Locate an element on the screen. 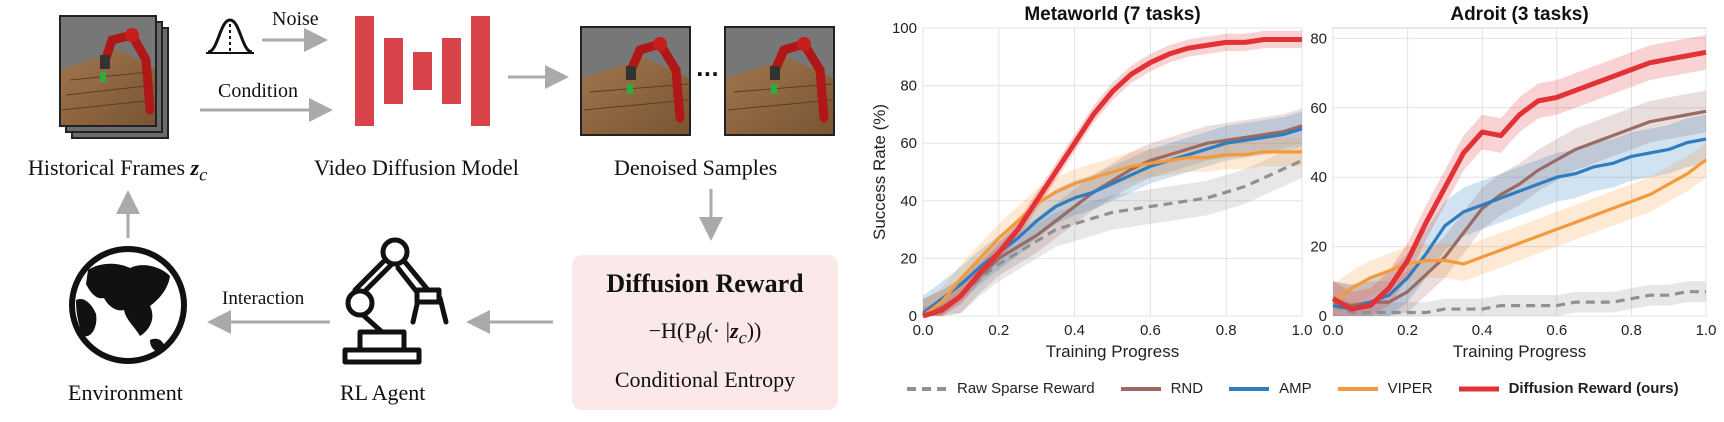 This screenshot has height=422, width=1724. y-axis-label: Success Rate (%) is located at coordinates (879, 172).